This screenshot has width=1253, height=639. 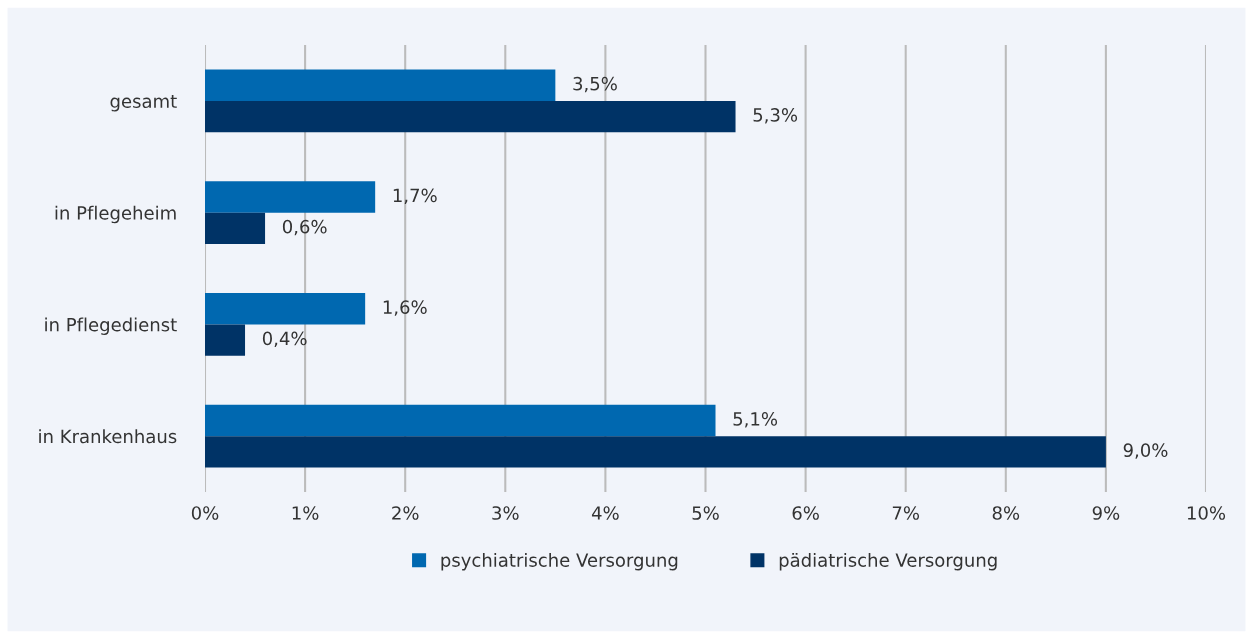 What do you see at coordinates (115, 214) in the screenshot?
I see `y-tick-label: in Pflegeheim` at bounding box center [115, 214].